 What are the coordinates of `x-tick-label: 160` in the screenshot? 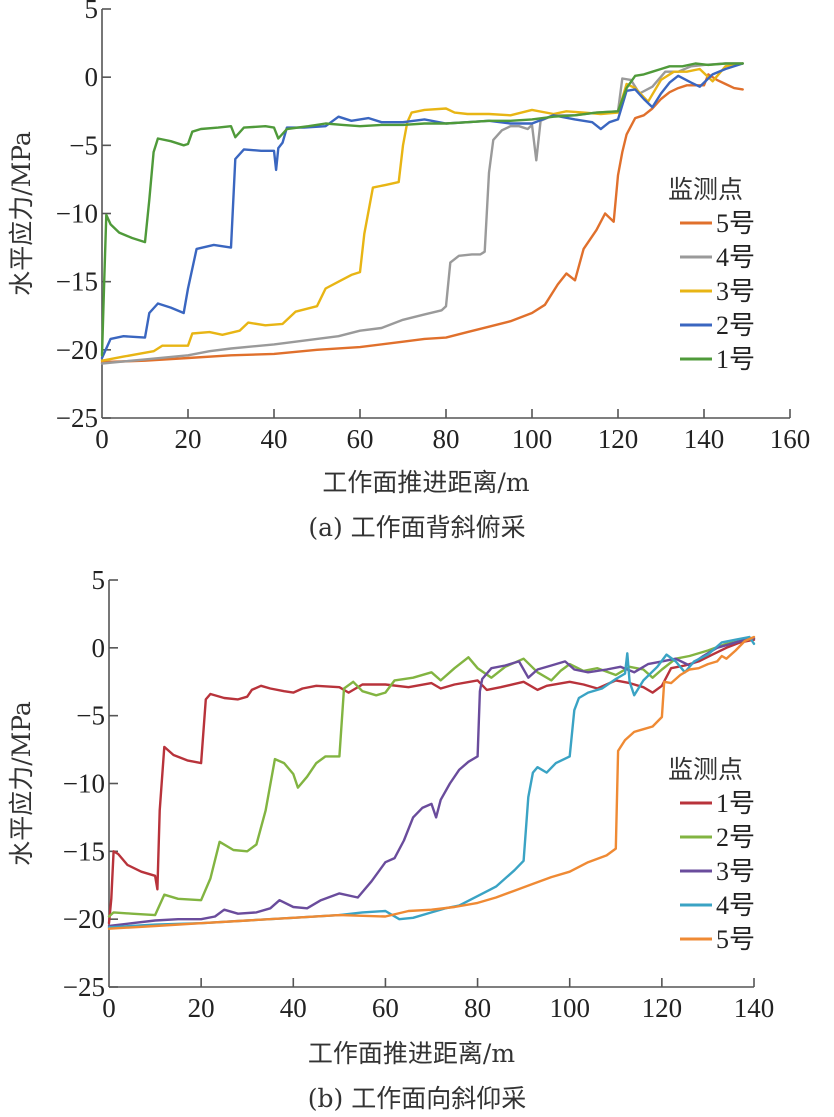 It's located at (790, 439).